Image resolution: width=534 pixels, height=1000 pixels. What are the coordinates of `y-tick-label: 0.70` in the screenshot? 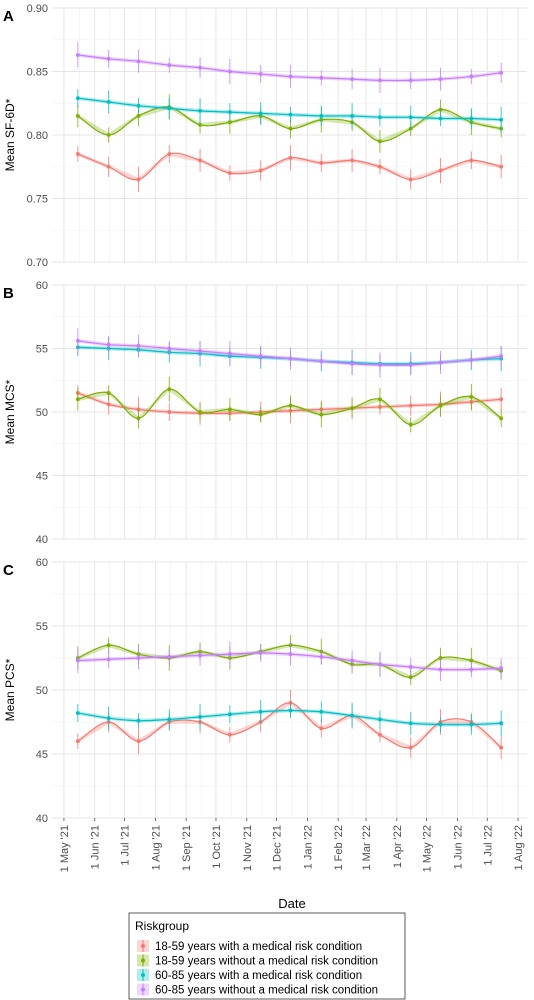 It's located at (37, 263).